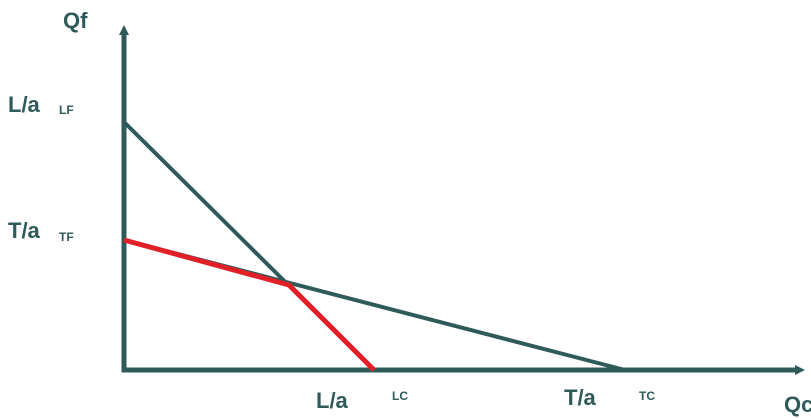 Image resolution: width=811 pixels, height=418 pixels. Describe the element at coordinates (24, 230) in the screenshot. I see `tf-label-main: T/a` at that location.